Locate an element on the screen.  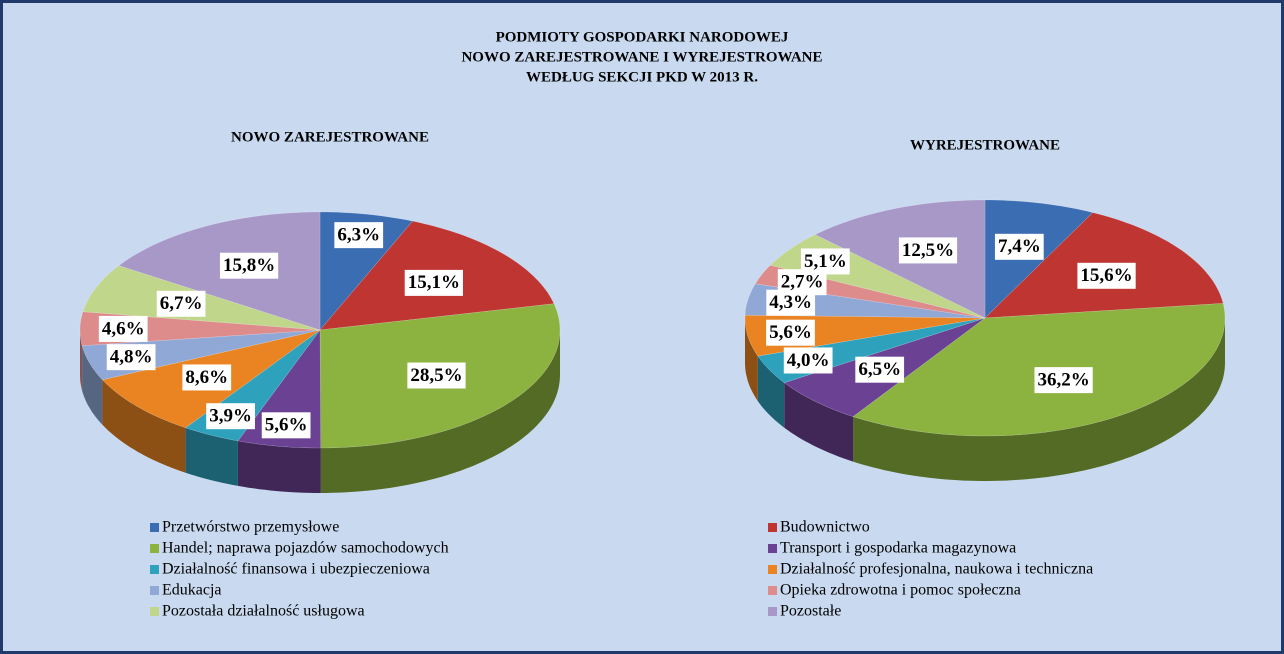
data-label: 28,5% is located at coordinates (436, 375).